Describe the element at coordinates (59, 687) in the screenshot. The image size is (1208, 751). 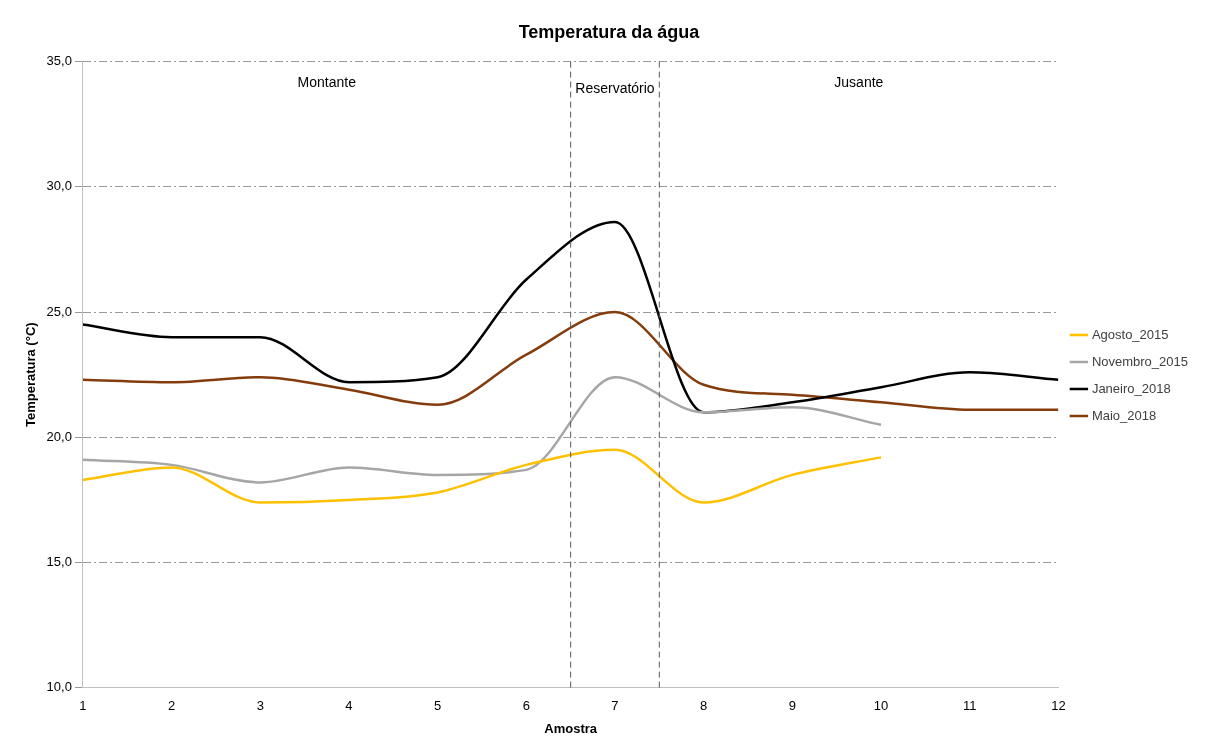
I see `y-tick-label: 10,0` at that location.